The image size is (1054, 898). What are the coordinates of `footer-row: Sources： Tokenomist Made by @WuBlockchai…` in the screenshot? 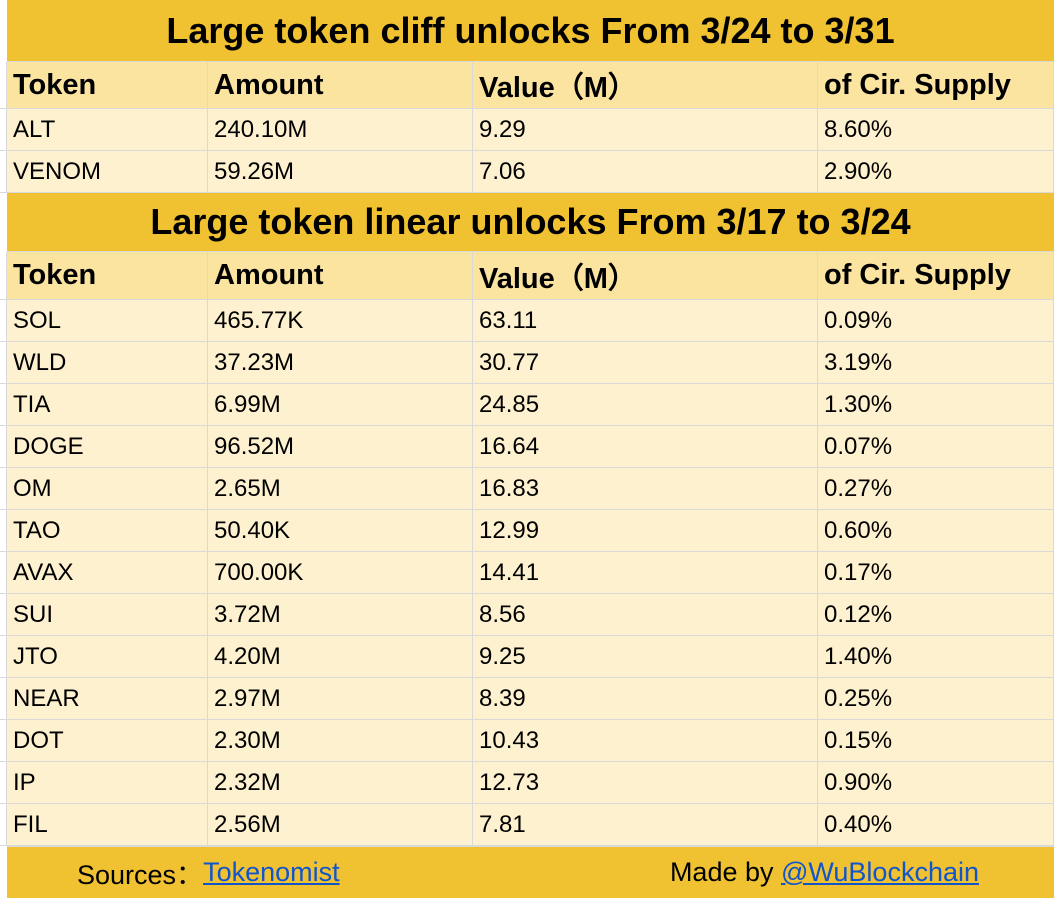 It's located at (530, 872).